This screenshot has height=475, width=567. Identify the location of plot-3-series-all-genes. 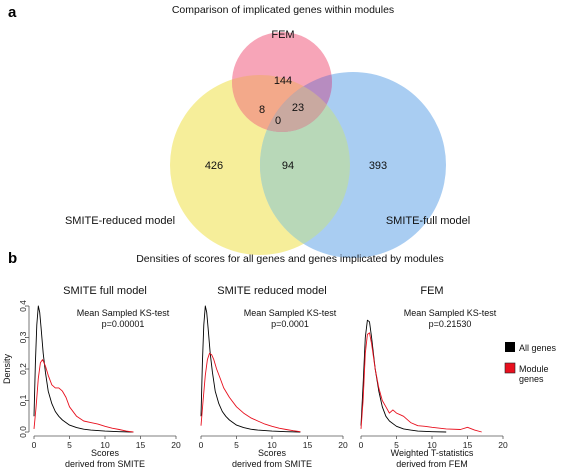
(403, 376).